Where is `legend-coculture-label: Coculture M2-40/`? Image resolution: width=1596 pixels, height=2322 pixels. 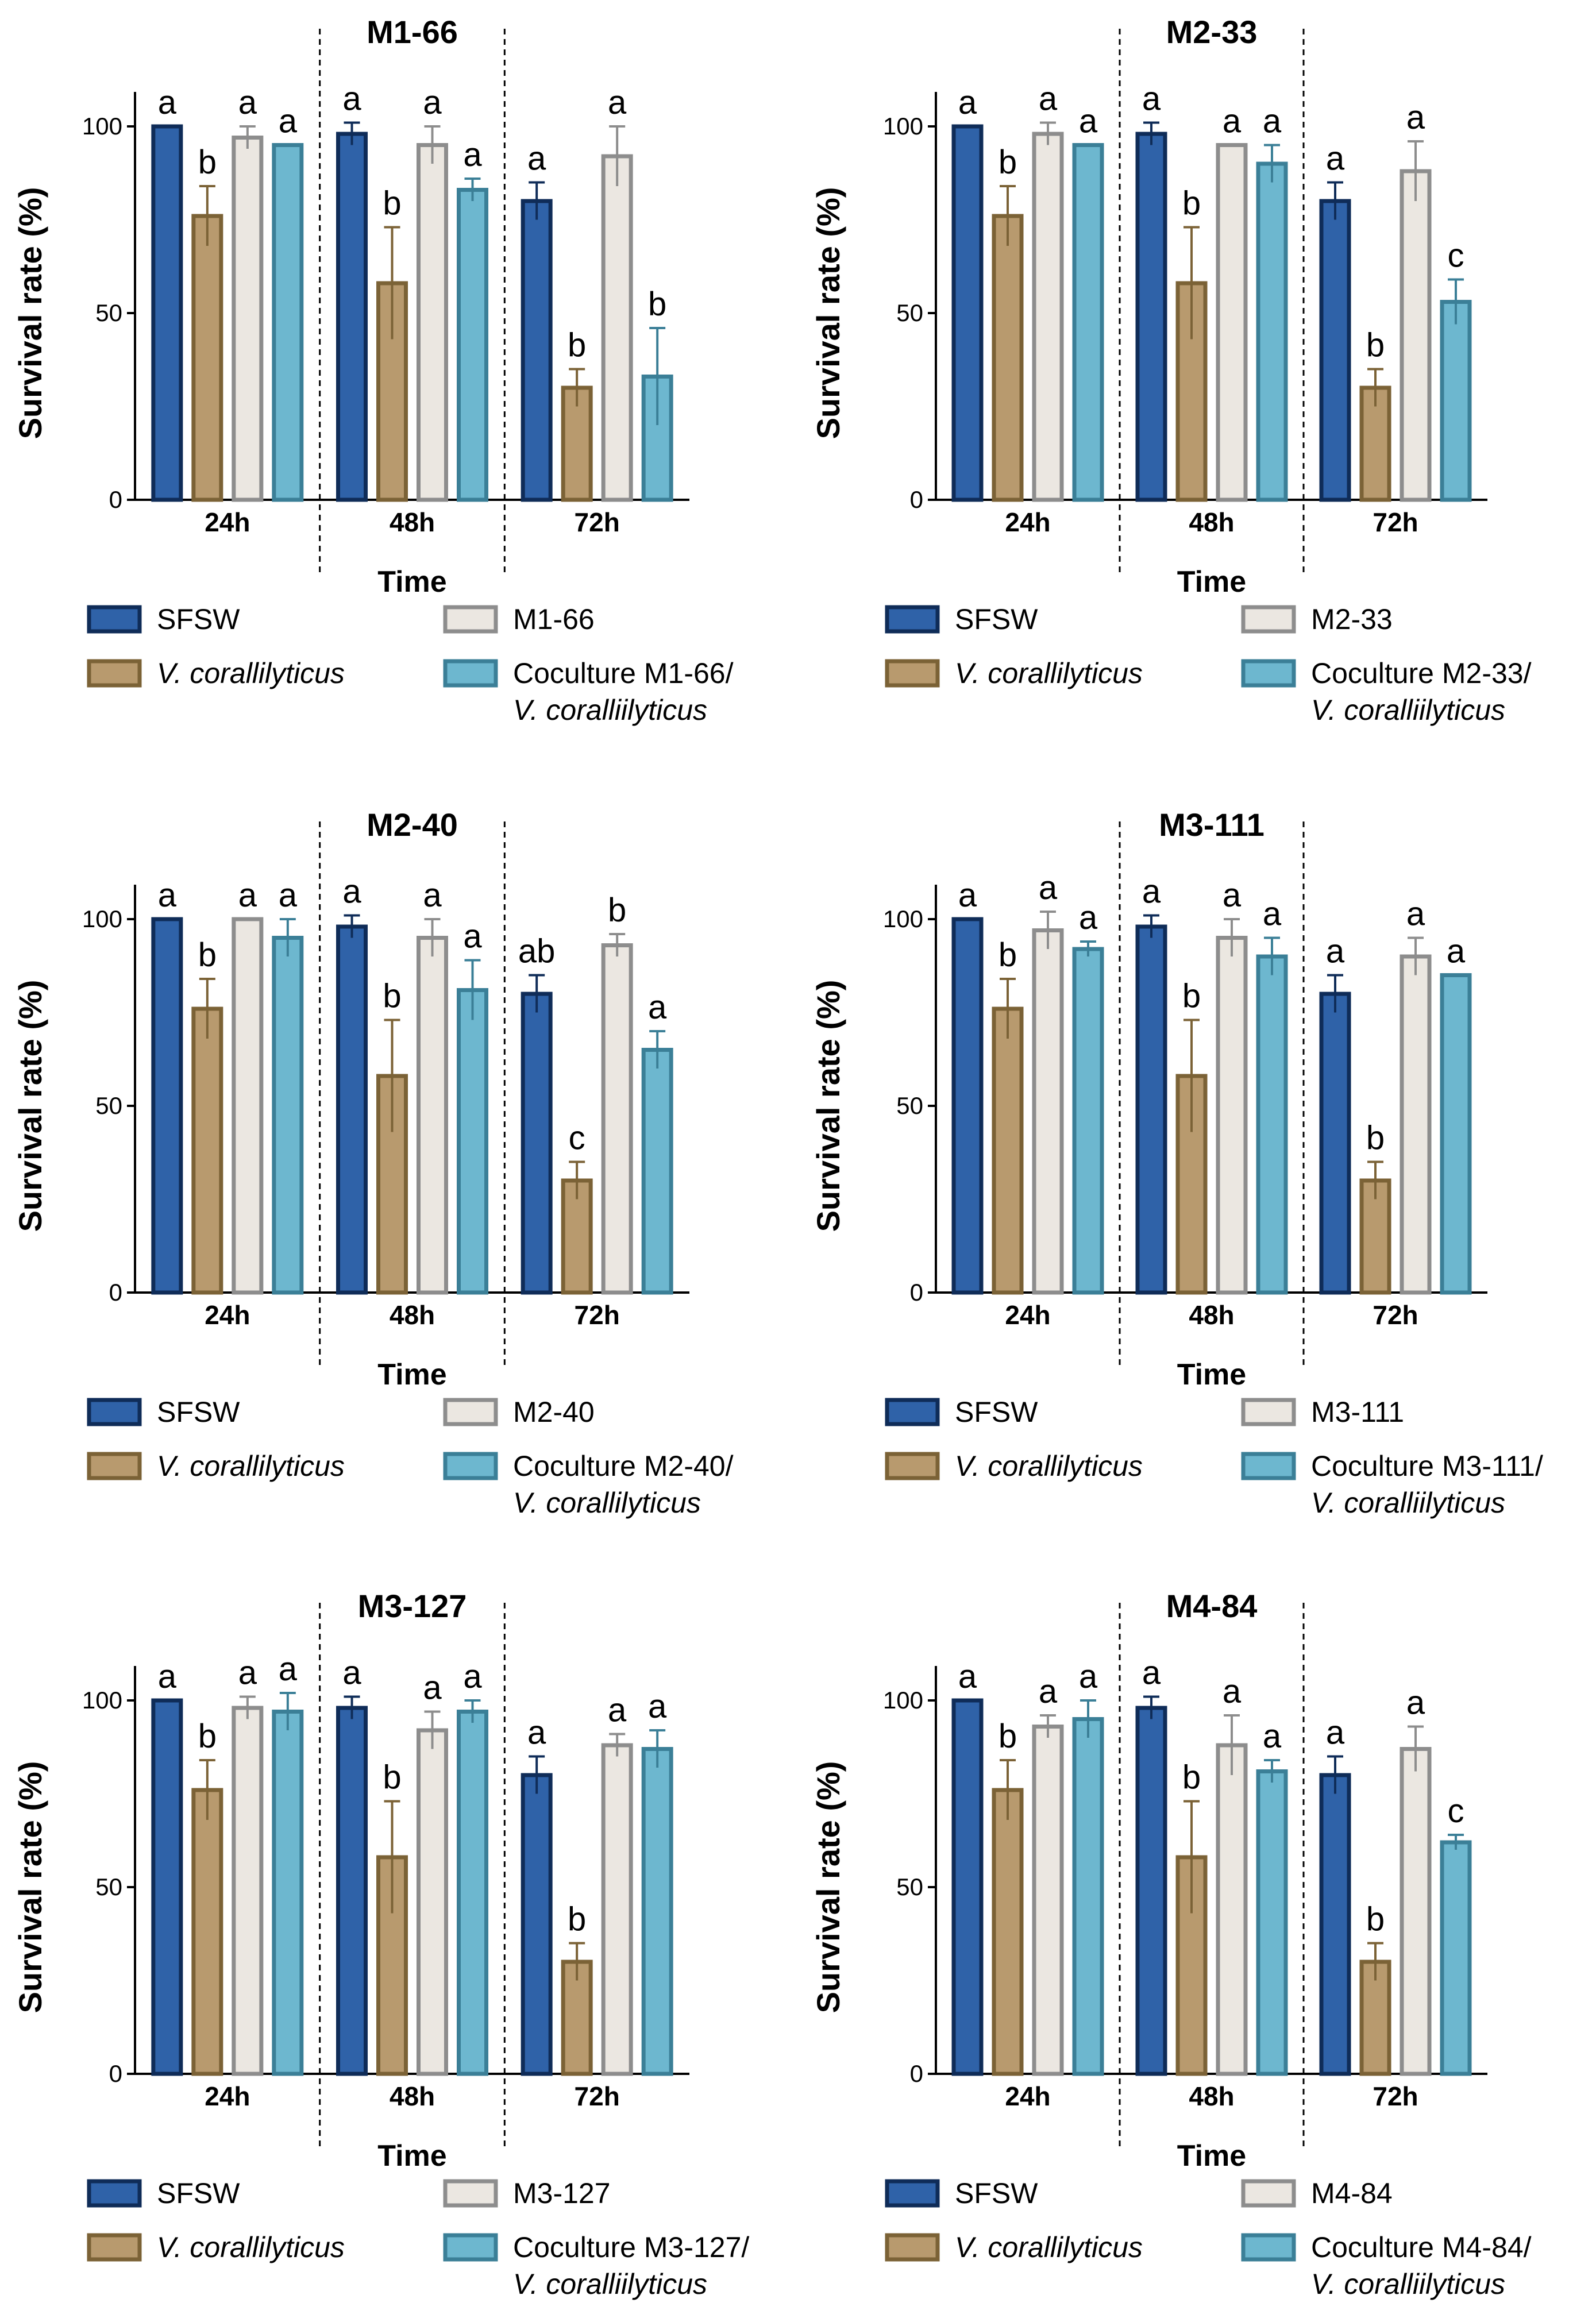
legend-coculture-label: Coculture M2-40/ is located at coordinates (624, 1466).